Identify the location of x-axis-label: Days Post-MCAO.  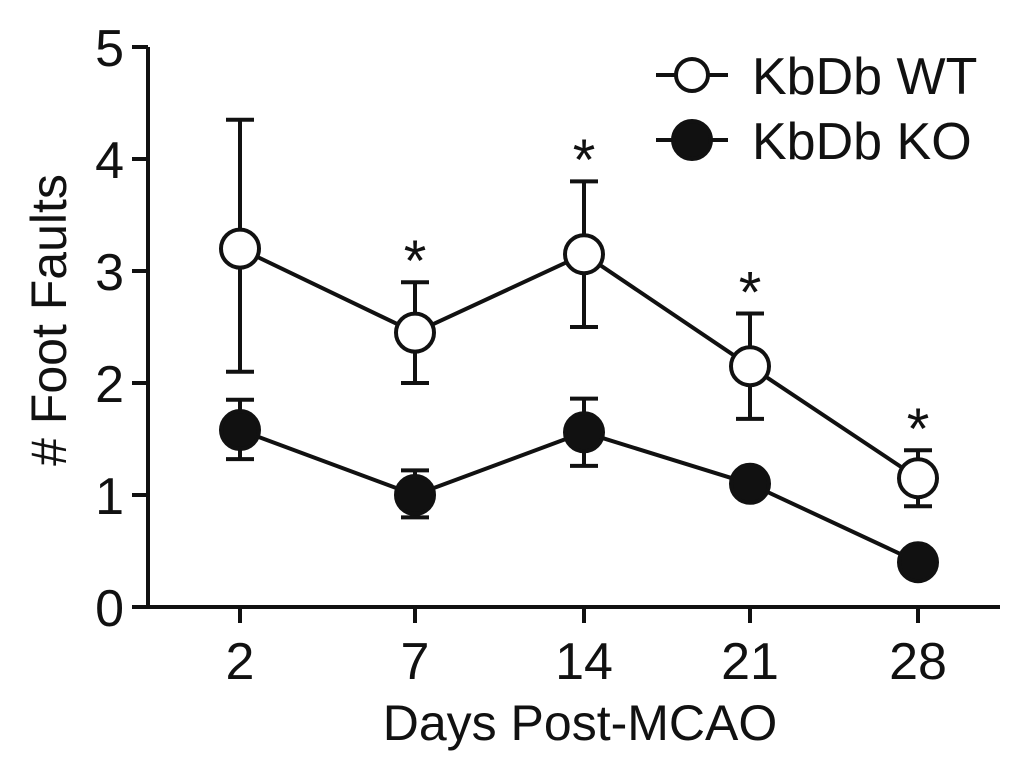
(580, 723).